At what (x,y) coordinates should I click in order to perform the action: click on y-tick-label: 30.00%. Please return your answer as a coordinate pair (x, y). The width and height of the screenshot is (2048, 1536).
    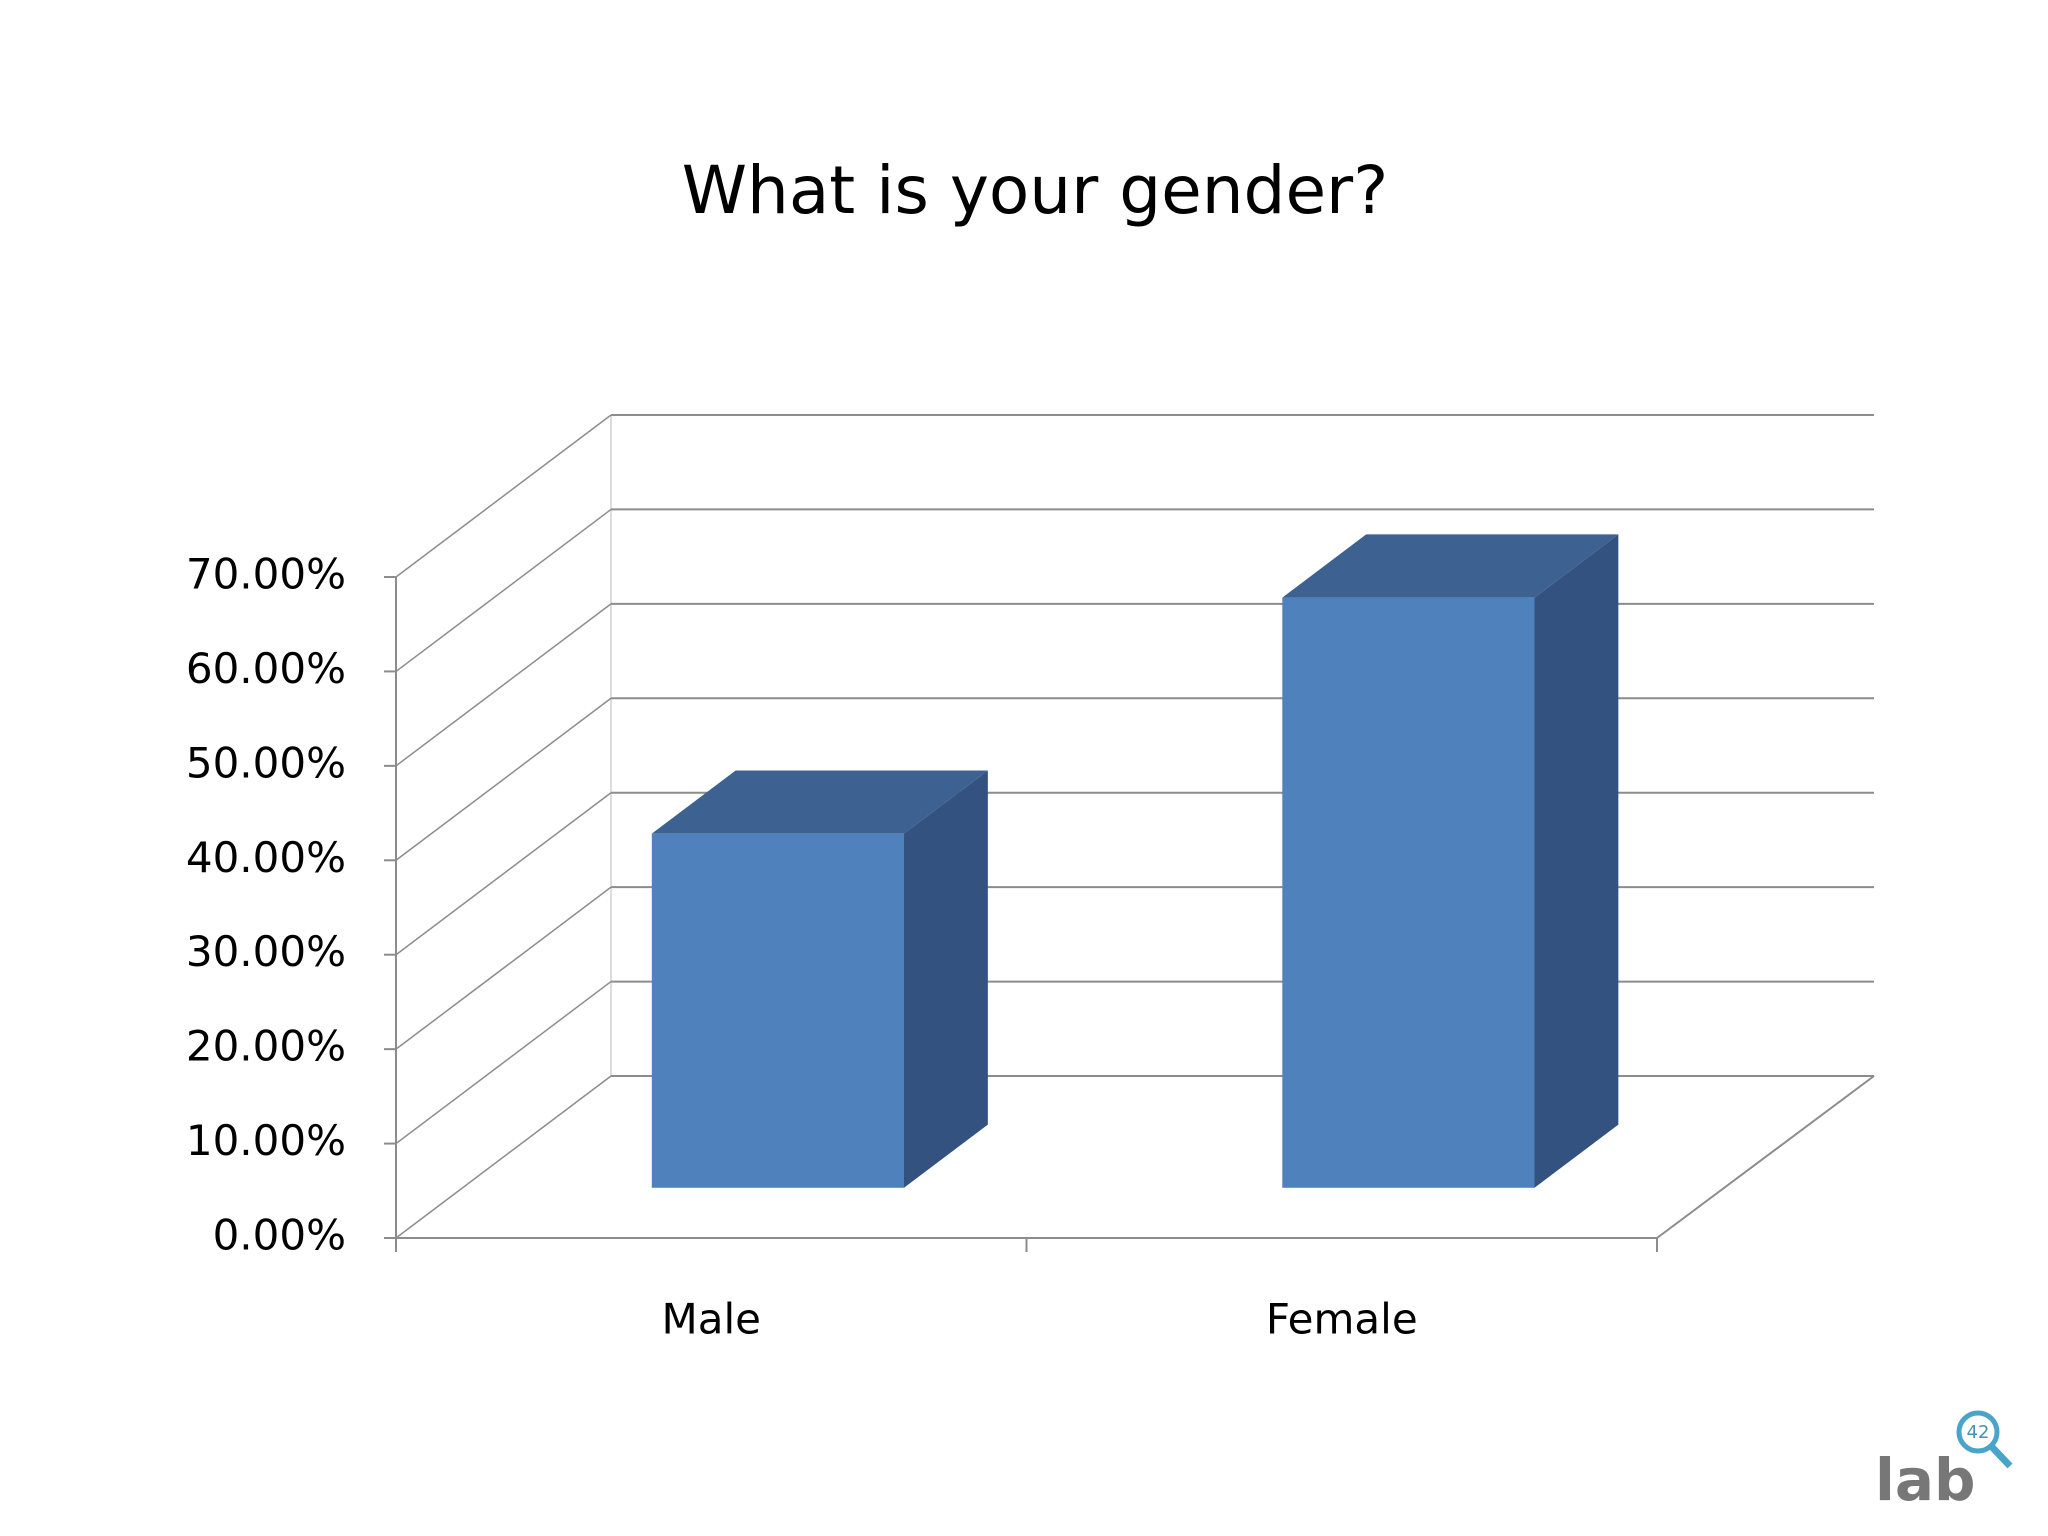
    Looking at the image, I should click on (266, 951).